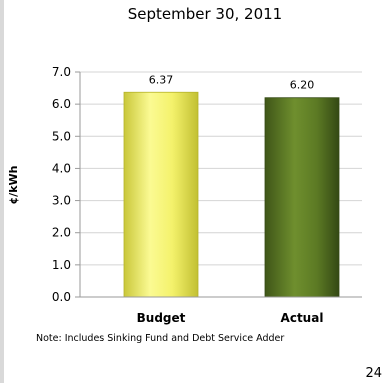 The height and width of the screenshot is (383, 385). I want to click on page-left-border, so click(2, 191).